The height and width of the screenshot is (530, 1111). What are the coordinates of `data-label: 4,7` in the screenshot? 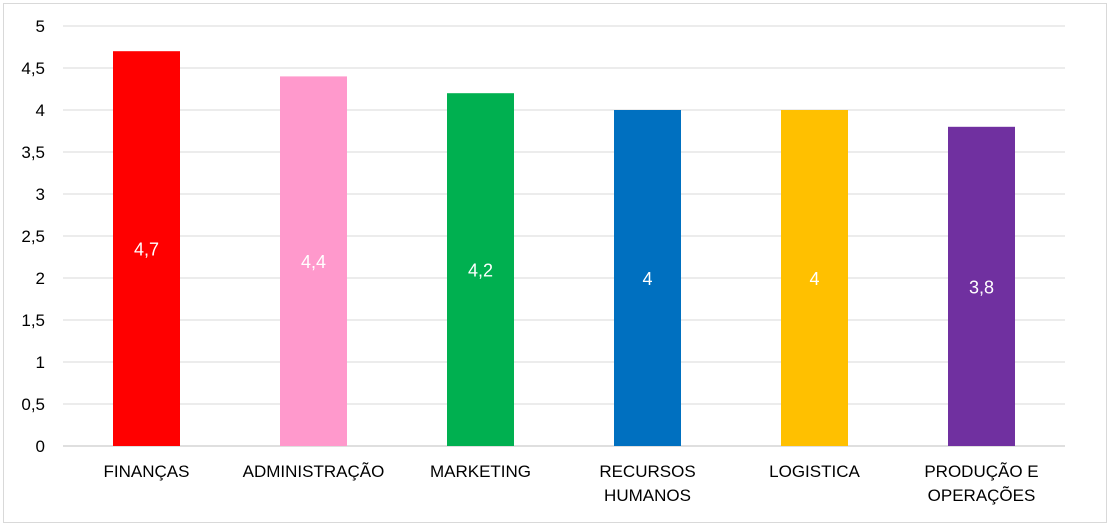 It's located at (146, 250).